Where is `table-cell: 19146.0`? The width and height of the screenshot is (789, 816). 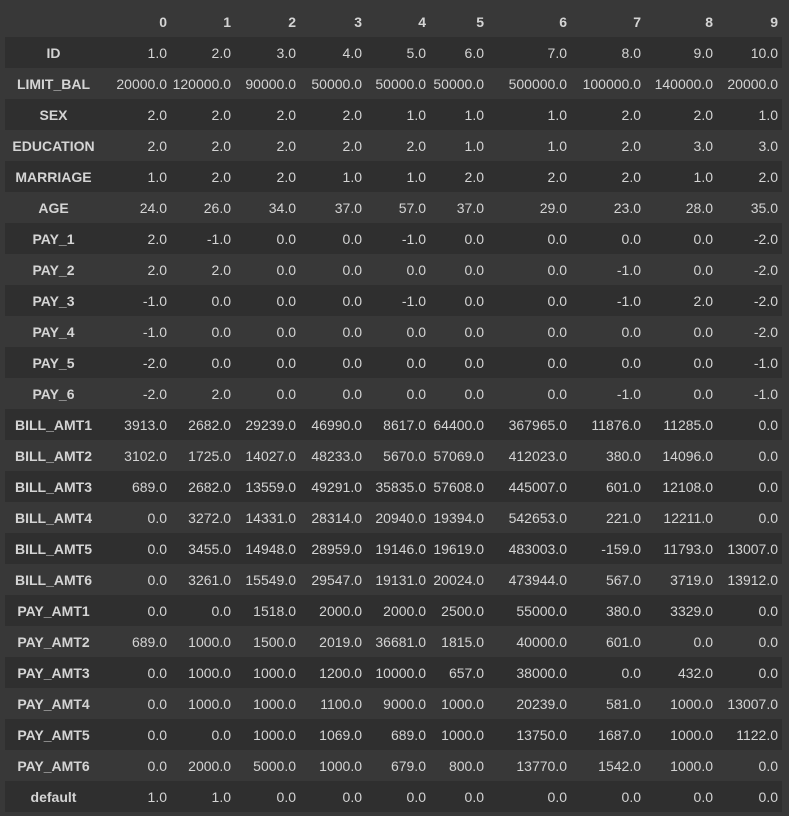 table-cell: 19146.0 is located at coordinates (400, 548).